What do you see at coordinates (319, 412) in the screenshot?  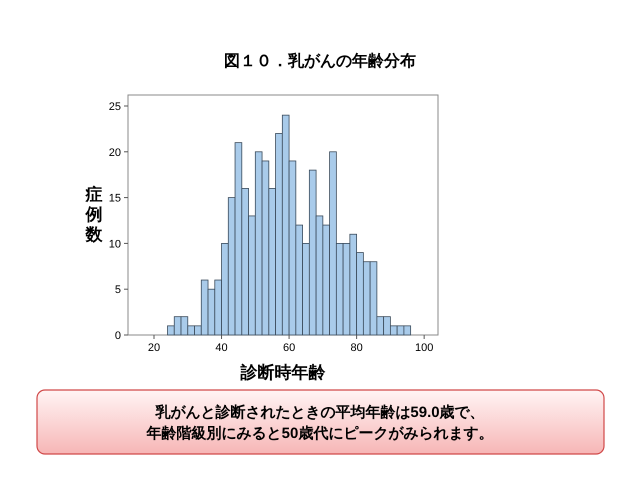 I see `text: 乳がんと診断されたときの平均年齢は59.0歳で、` at bounding box center [319, 412].